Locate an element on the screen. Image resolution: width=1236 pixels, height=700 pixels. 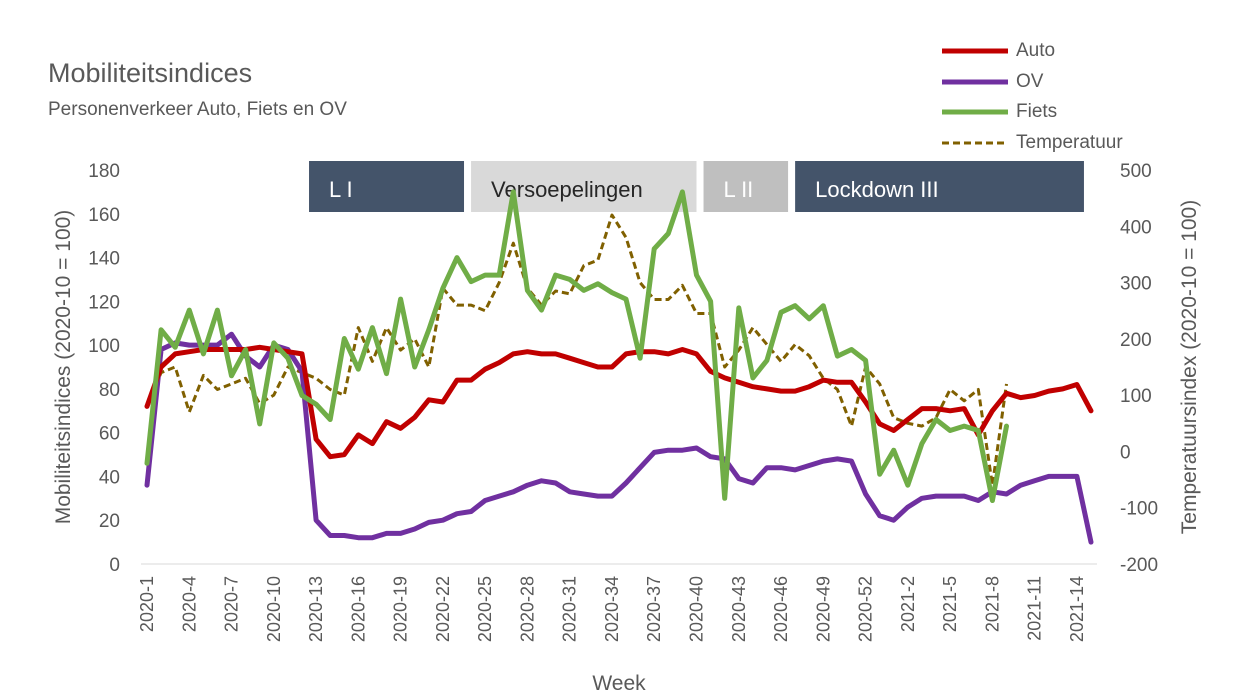
y-tick-label-2: 40 is located at coordinates (109, 477).